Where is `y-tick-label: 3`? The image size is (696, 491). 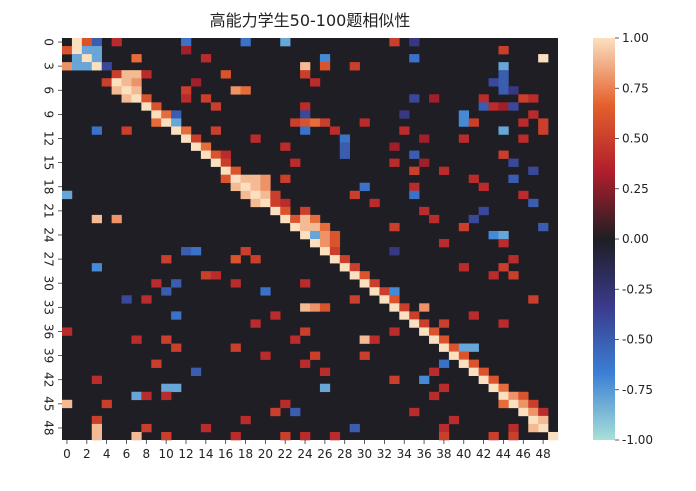
y-tick-label: 3 is located at coordinates (49, 66).